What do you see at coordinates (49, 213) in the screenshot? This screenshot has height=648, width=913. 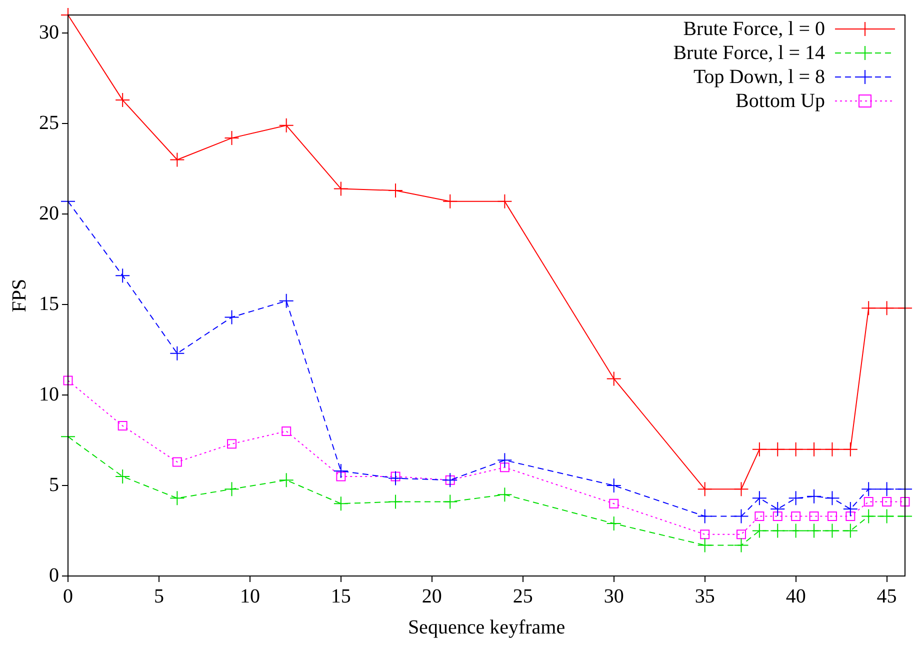 I see `y-tick-label: 20` at bounding box center [49, 213].